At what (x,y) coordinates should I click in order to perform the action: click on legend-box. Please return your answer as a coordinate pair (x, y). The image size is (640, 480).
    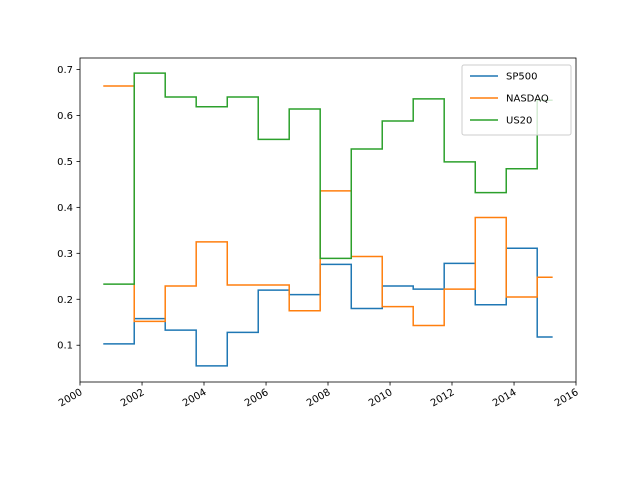
    Looking at the image, I should click on (516, 100).